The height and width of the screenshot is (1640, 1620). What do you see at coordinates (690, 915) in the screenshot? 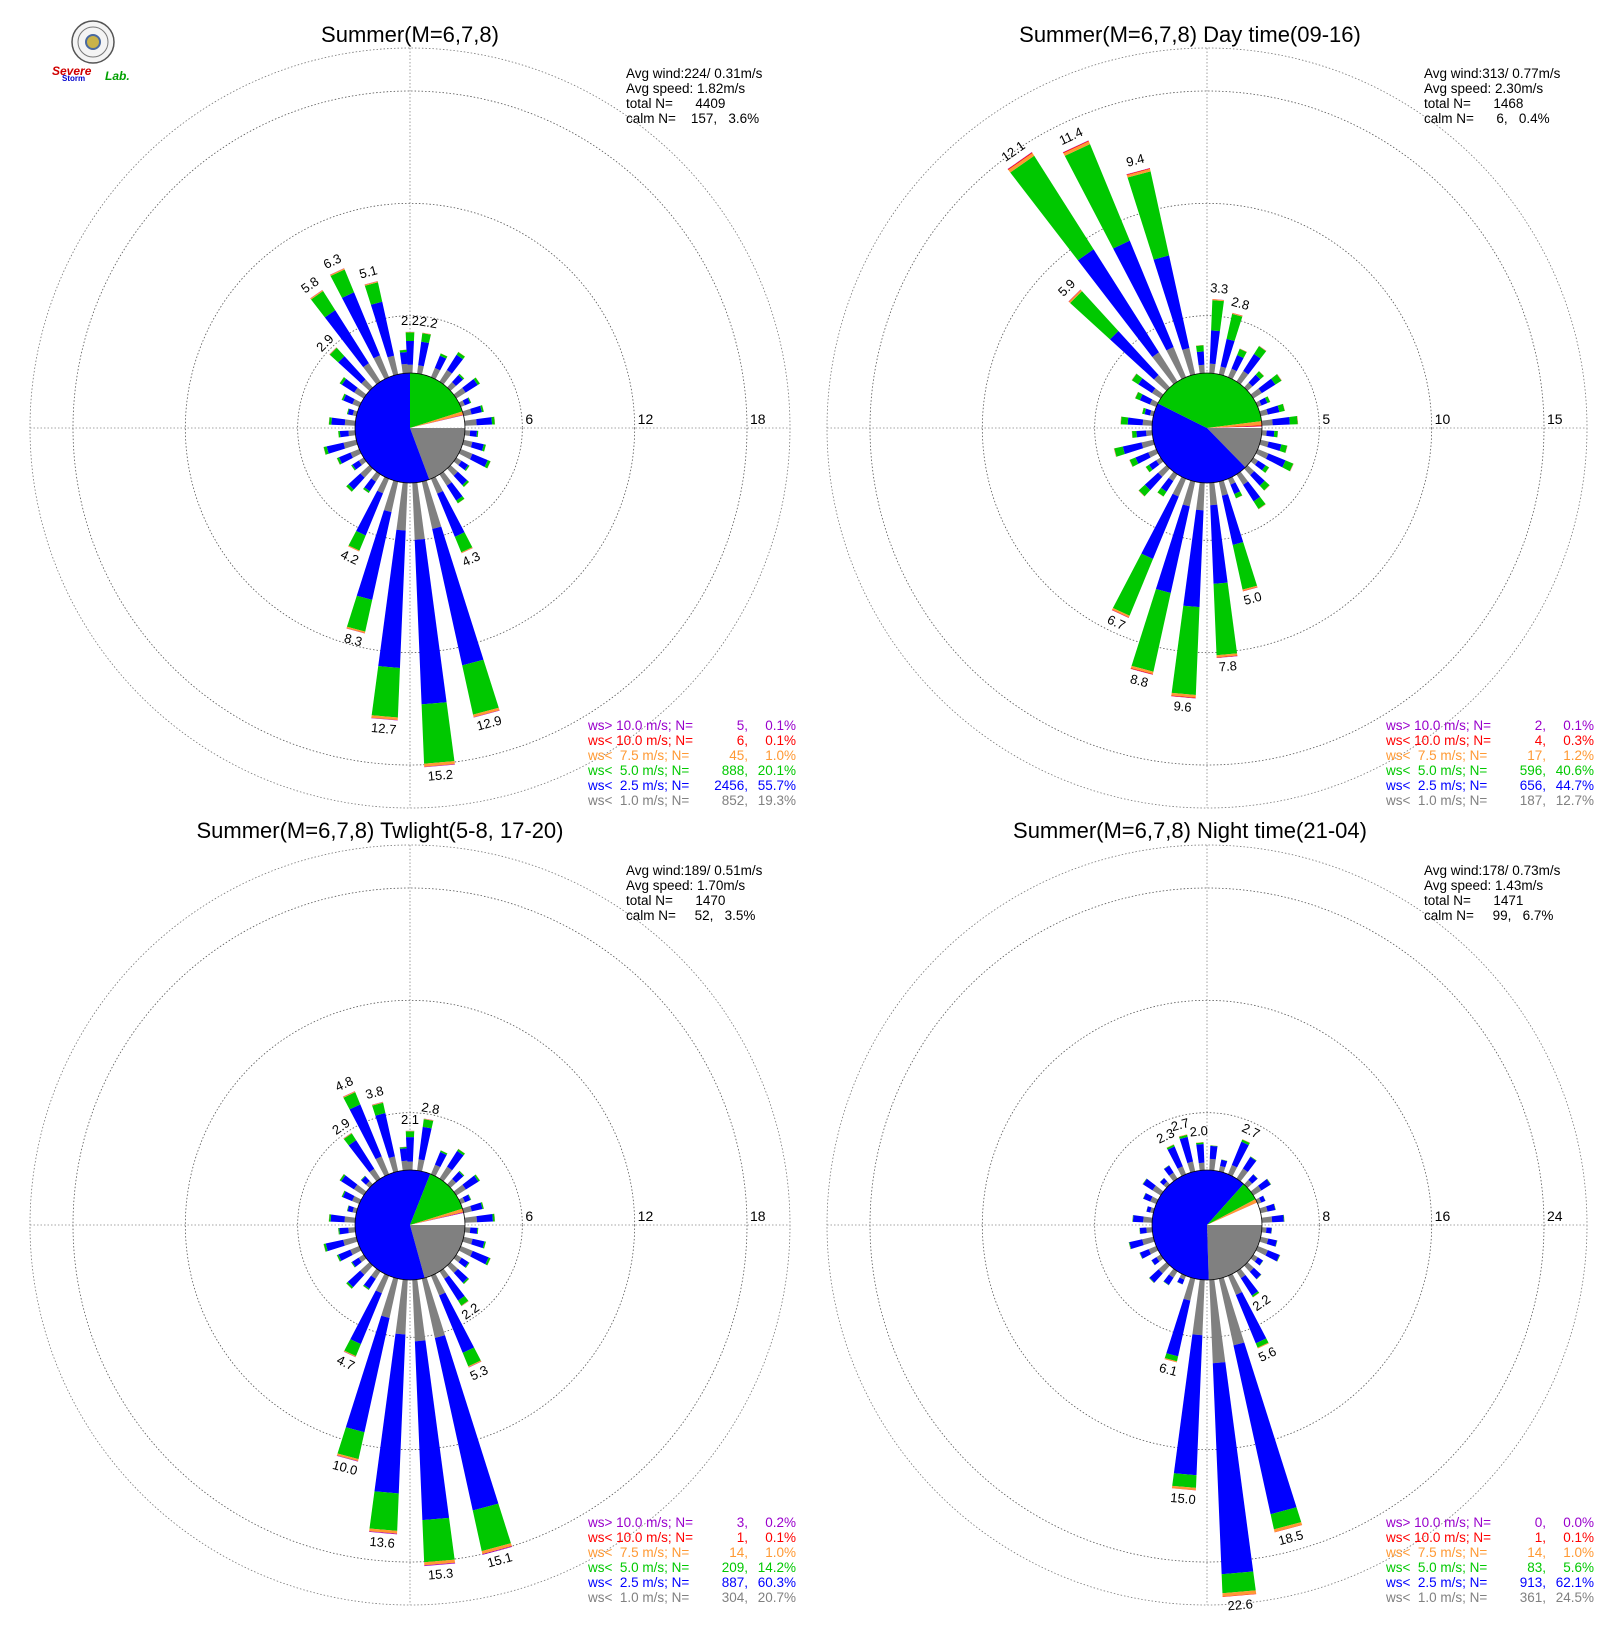
I see `stat-line-4: calm N= 52, 3.5%` at bounding box center [690, 915].